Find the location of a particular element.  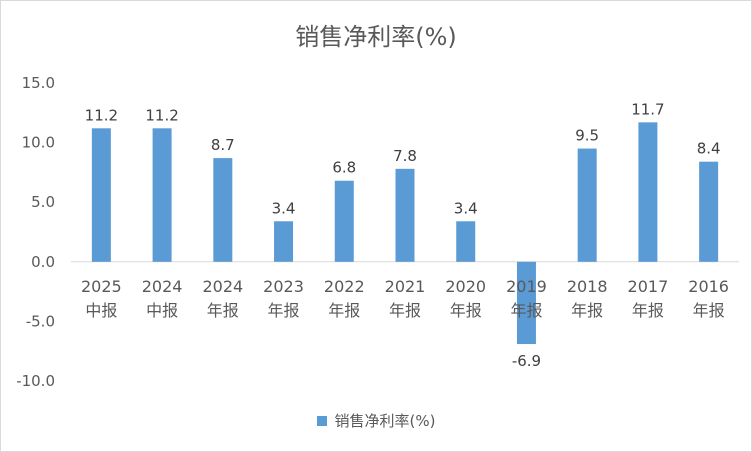

legend-swatch is located at coordinates (321, 420).